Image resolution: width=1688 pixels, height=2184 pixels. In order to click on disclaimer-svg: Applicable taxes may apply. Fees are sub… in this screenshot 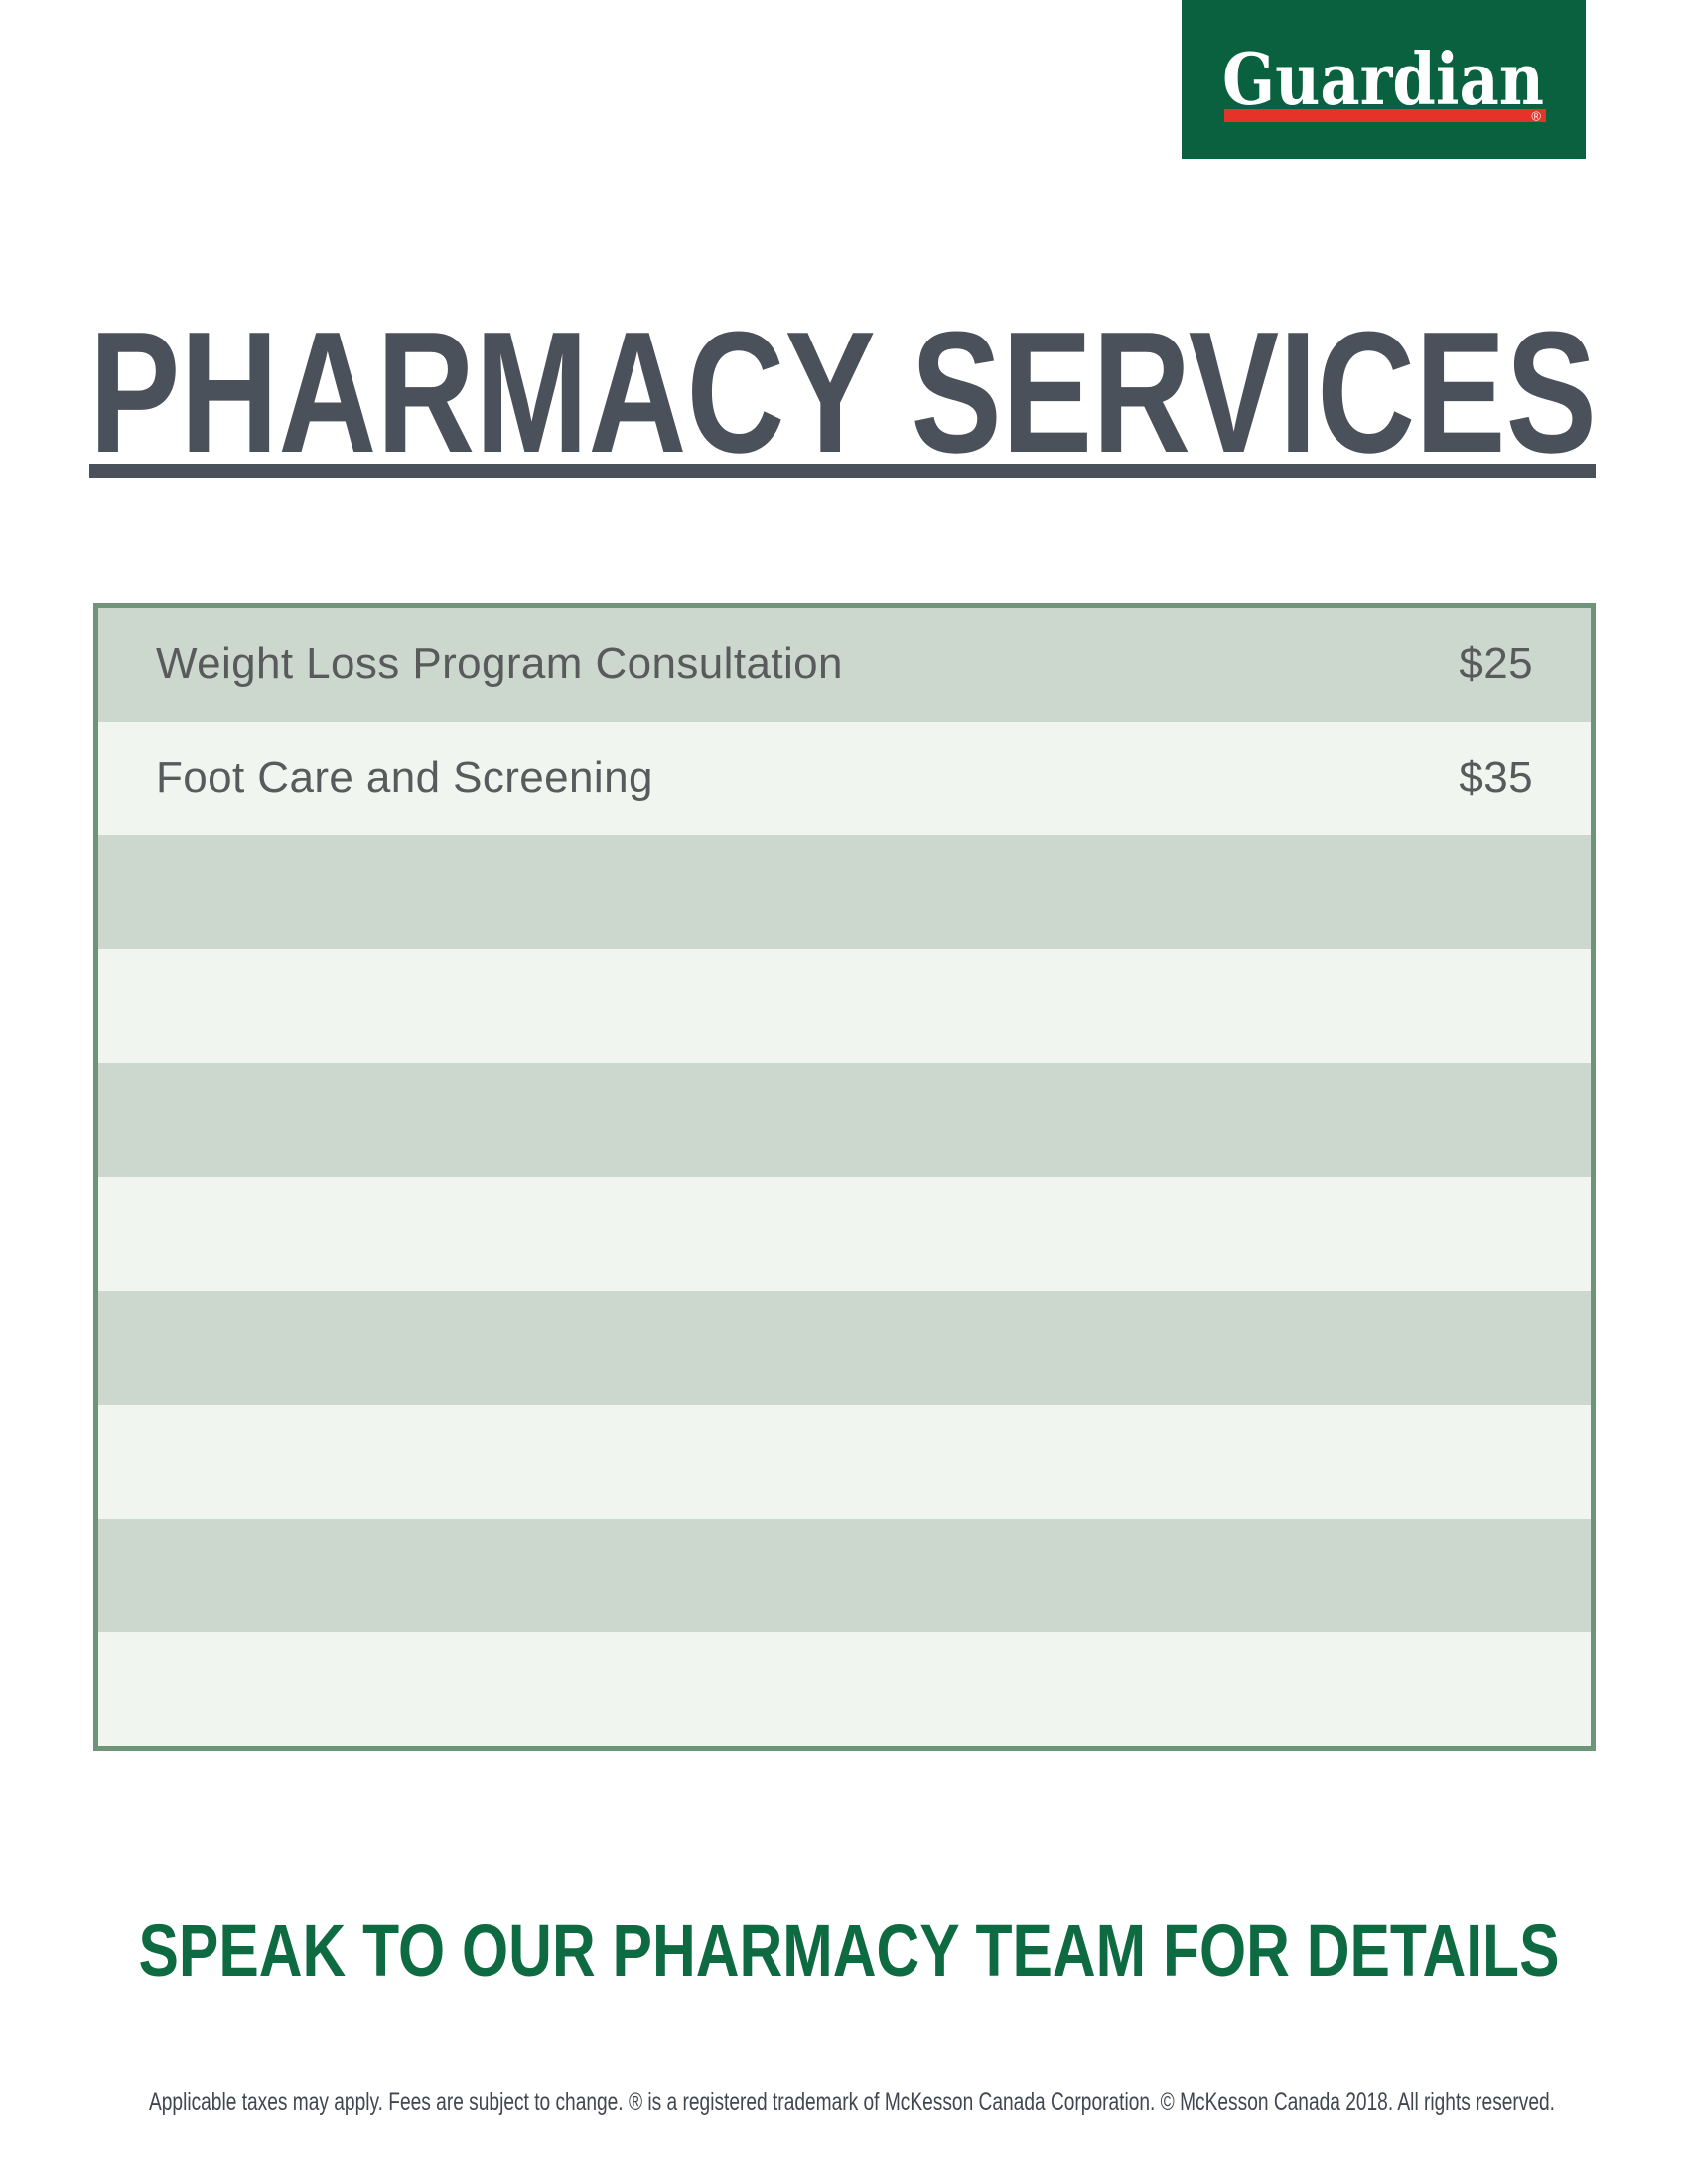, I will do `click(852, 2102)`.